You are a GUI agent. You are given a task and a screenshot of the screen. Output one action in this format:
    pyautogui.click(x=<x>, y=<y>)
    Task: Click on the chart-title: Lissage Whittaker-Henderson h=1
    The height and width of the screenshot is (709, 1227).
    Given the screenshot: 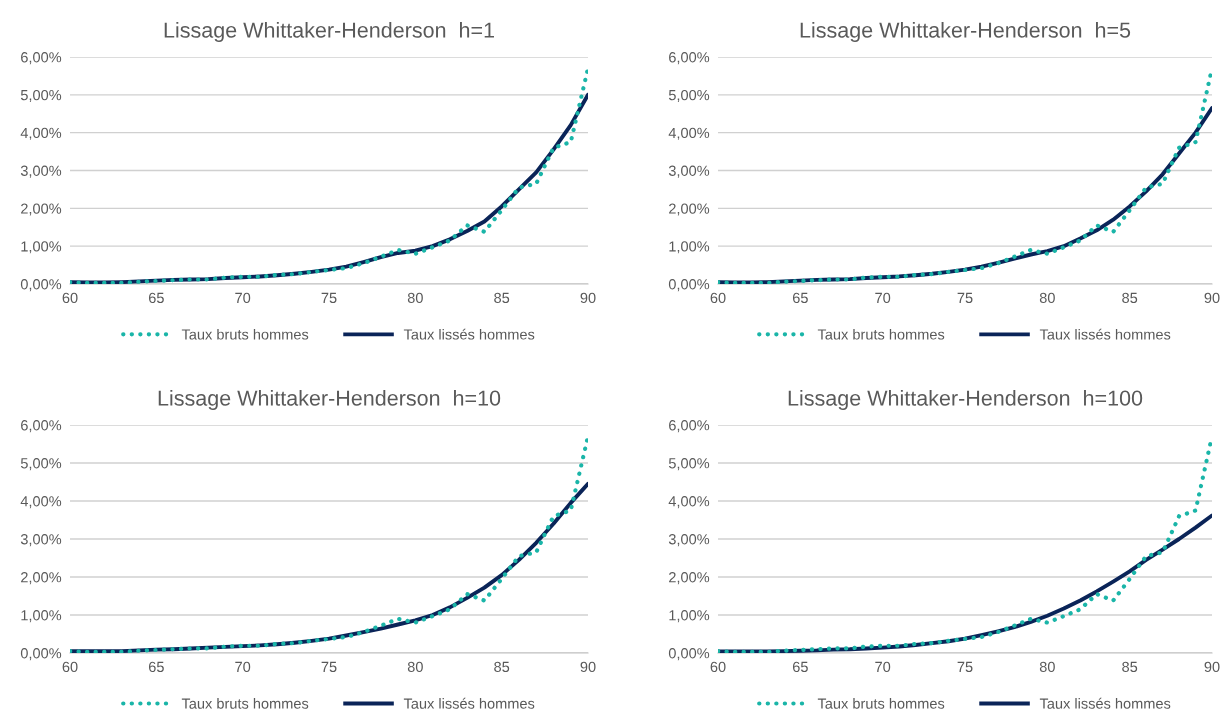 What is the action you would take?
    pyautogui.click(x=329, y=32)
    